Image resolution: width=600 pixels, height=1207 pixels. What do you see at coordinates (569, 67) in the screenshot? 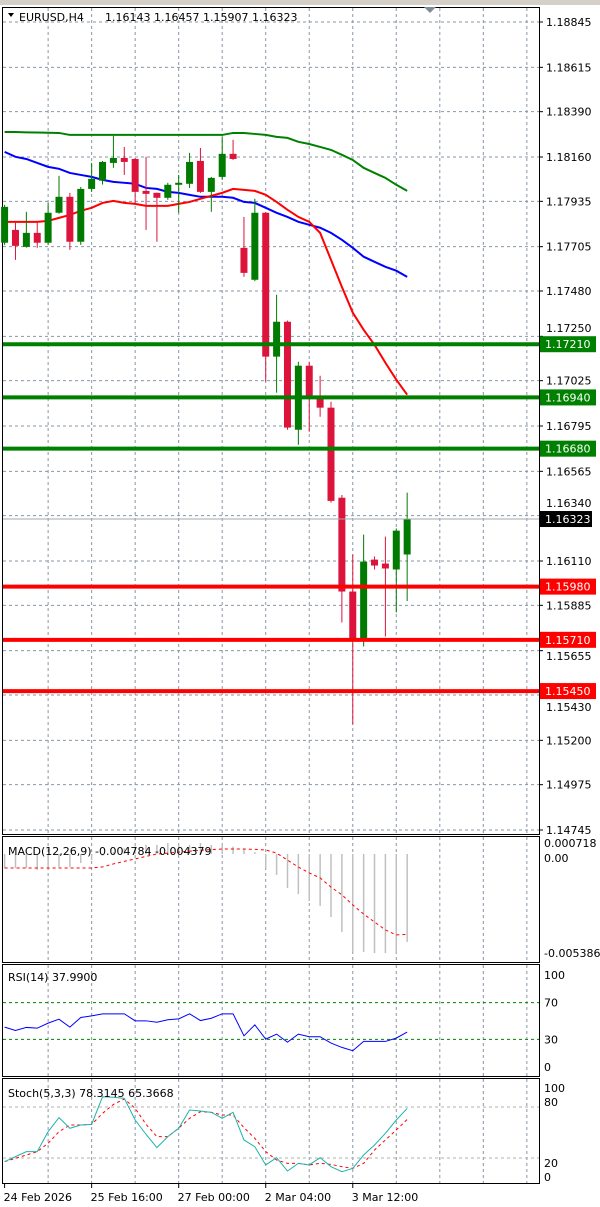
I see `price-axis-label: 1.18615` at bounding box center [569, 67].